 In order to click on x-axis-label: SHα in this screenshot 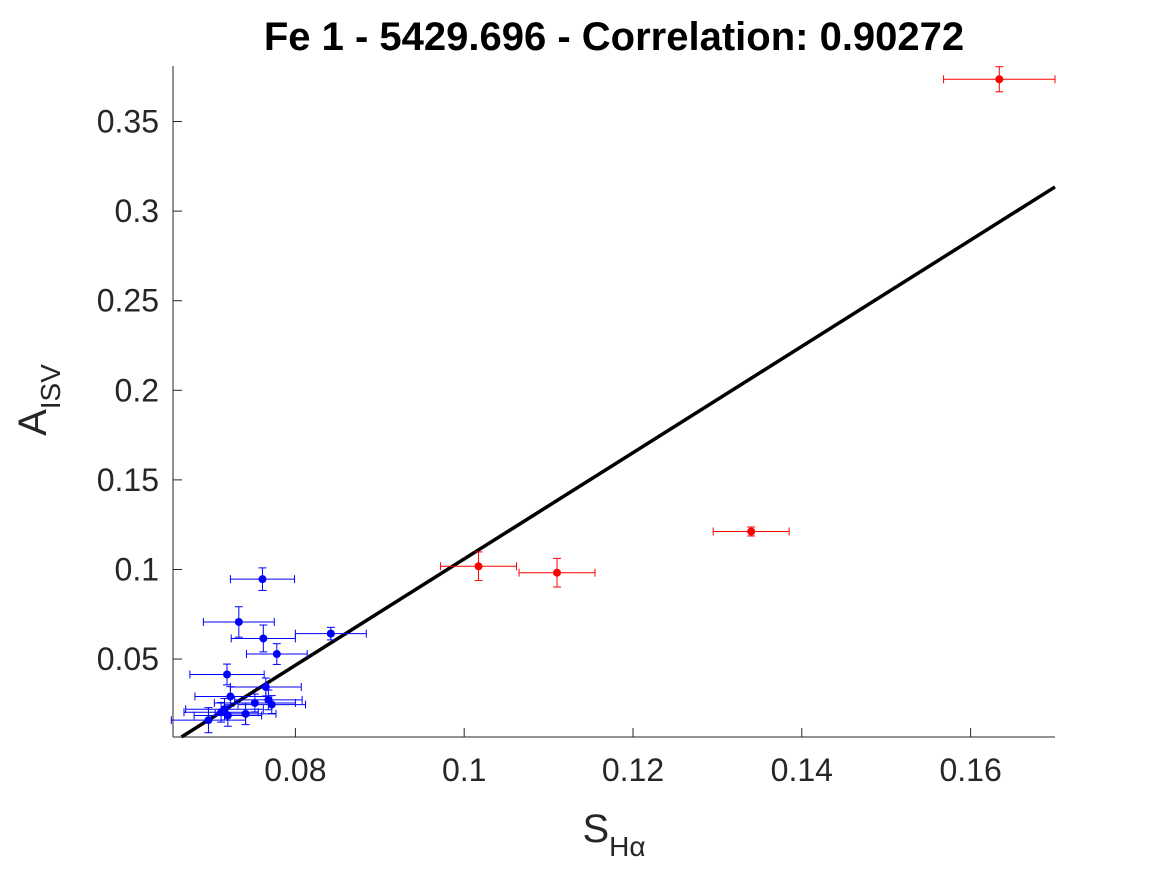, I will do `click(613, 834)`.